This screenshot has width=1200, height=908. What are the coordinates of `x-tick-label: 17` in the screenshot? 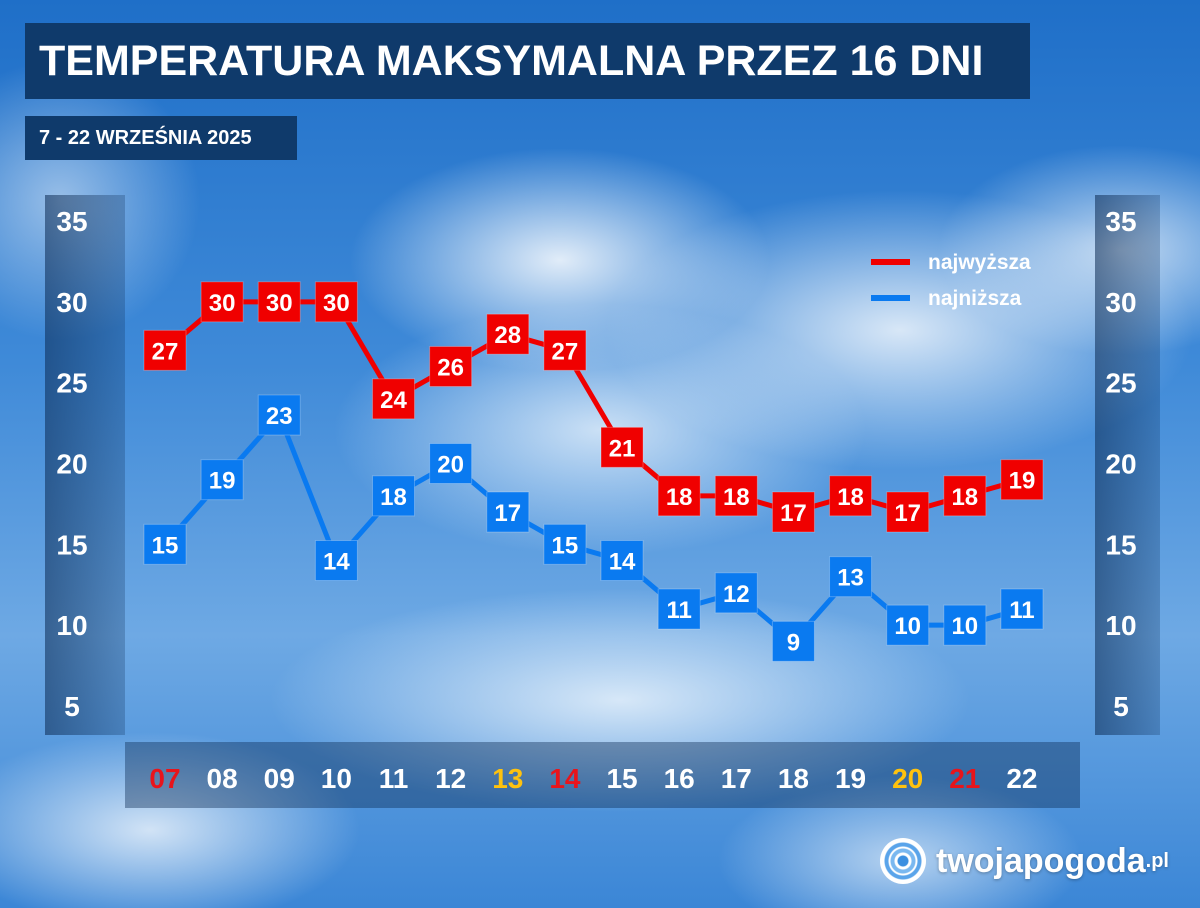 It's located at (736, 778).